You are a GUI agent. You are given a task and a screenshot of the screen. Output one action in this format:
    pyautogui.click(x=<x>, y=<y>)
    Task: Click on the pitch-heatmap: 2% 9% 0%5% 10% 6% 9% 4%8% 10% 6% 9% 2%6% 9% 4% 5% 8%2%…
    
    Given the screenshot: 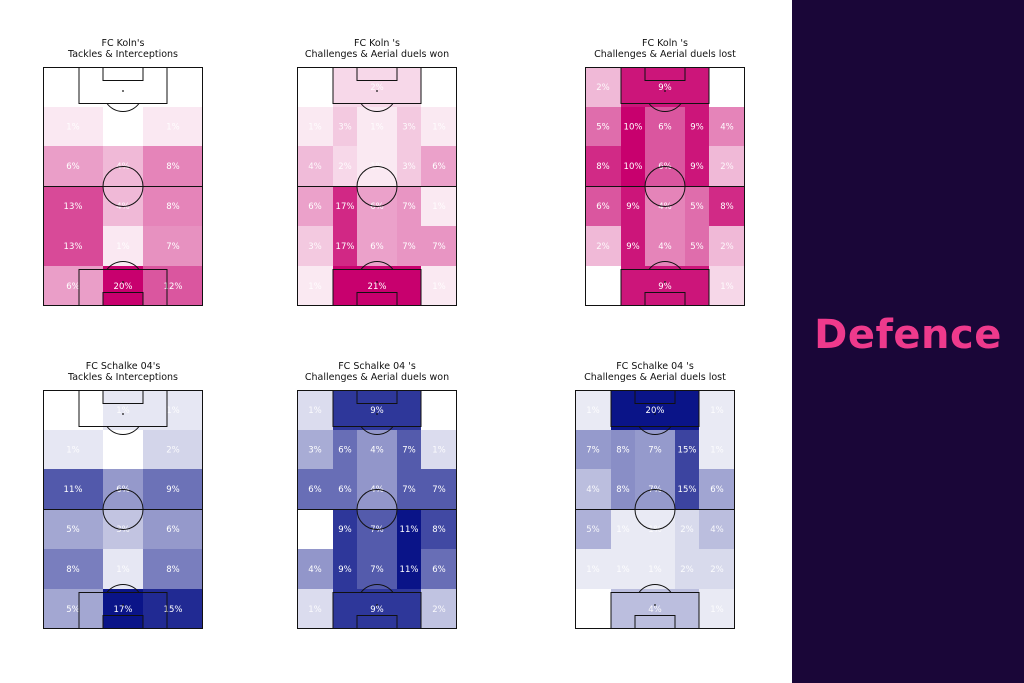 What is the action you would take?
    pyautogui.click(x=665, y=186)
    